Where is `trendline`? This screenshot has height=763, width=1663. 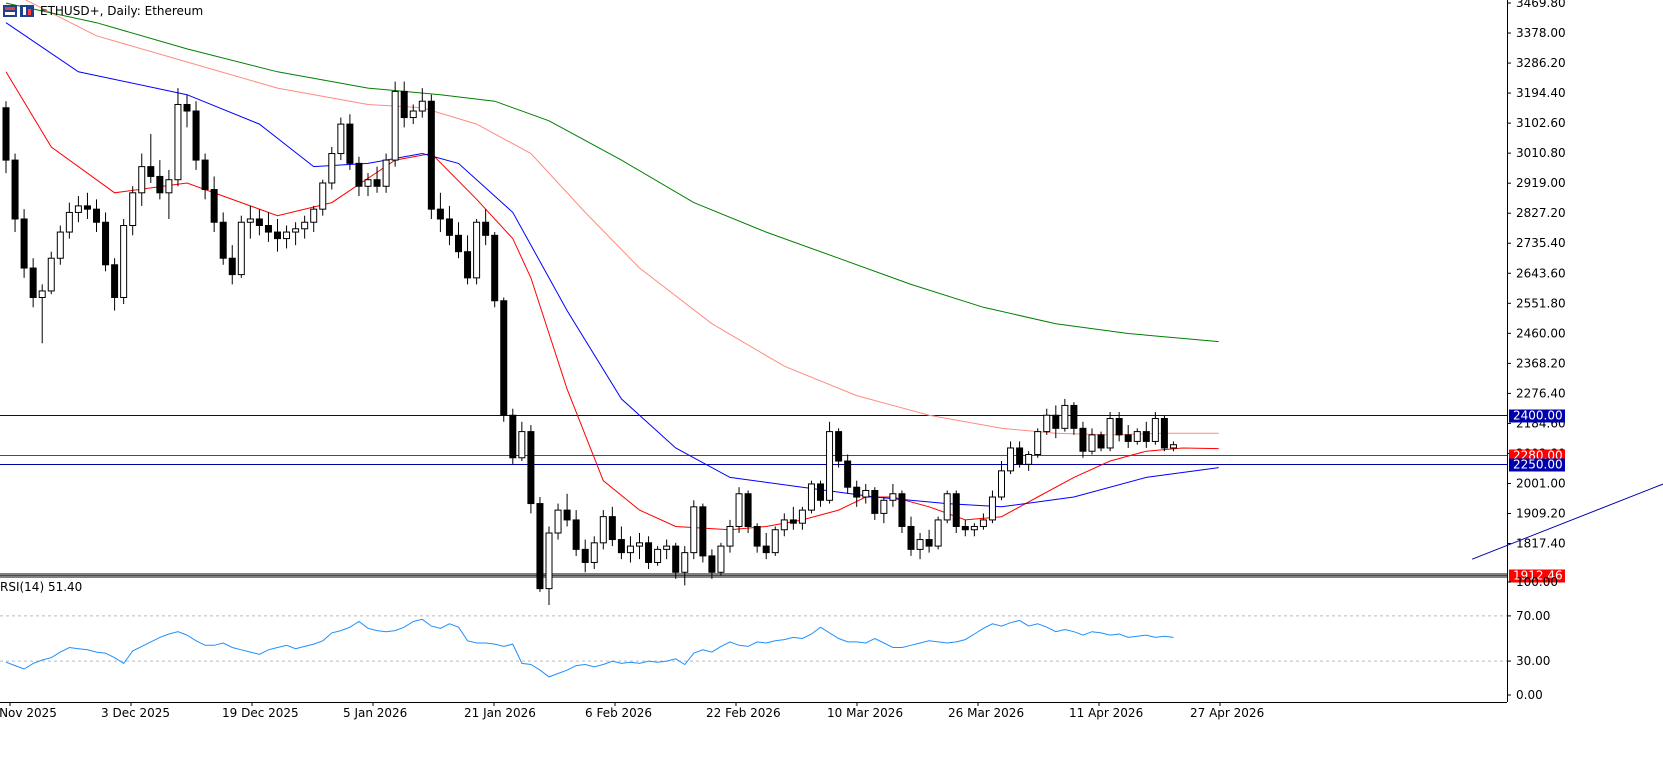 trendline is located at coordinates (1567, 479).